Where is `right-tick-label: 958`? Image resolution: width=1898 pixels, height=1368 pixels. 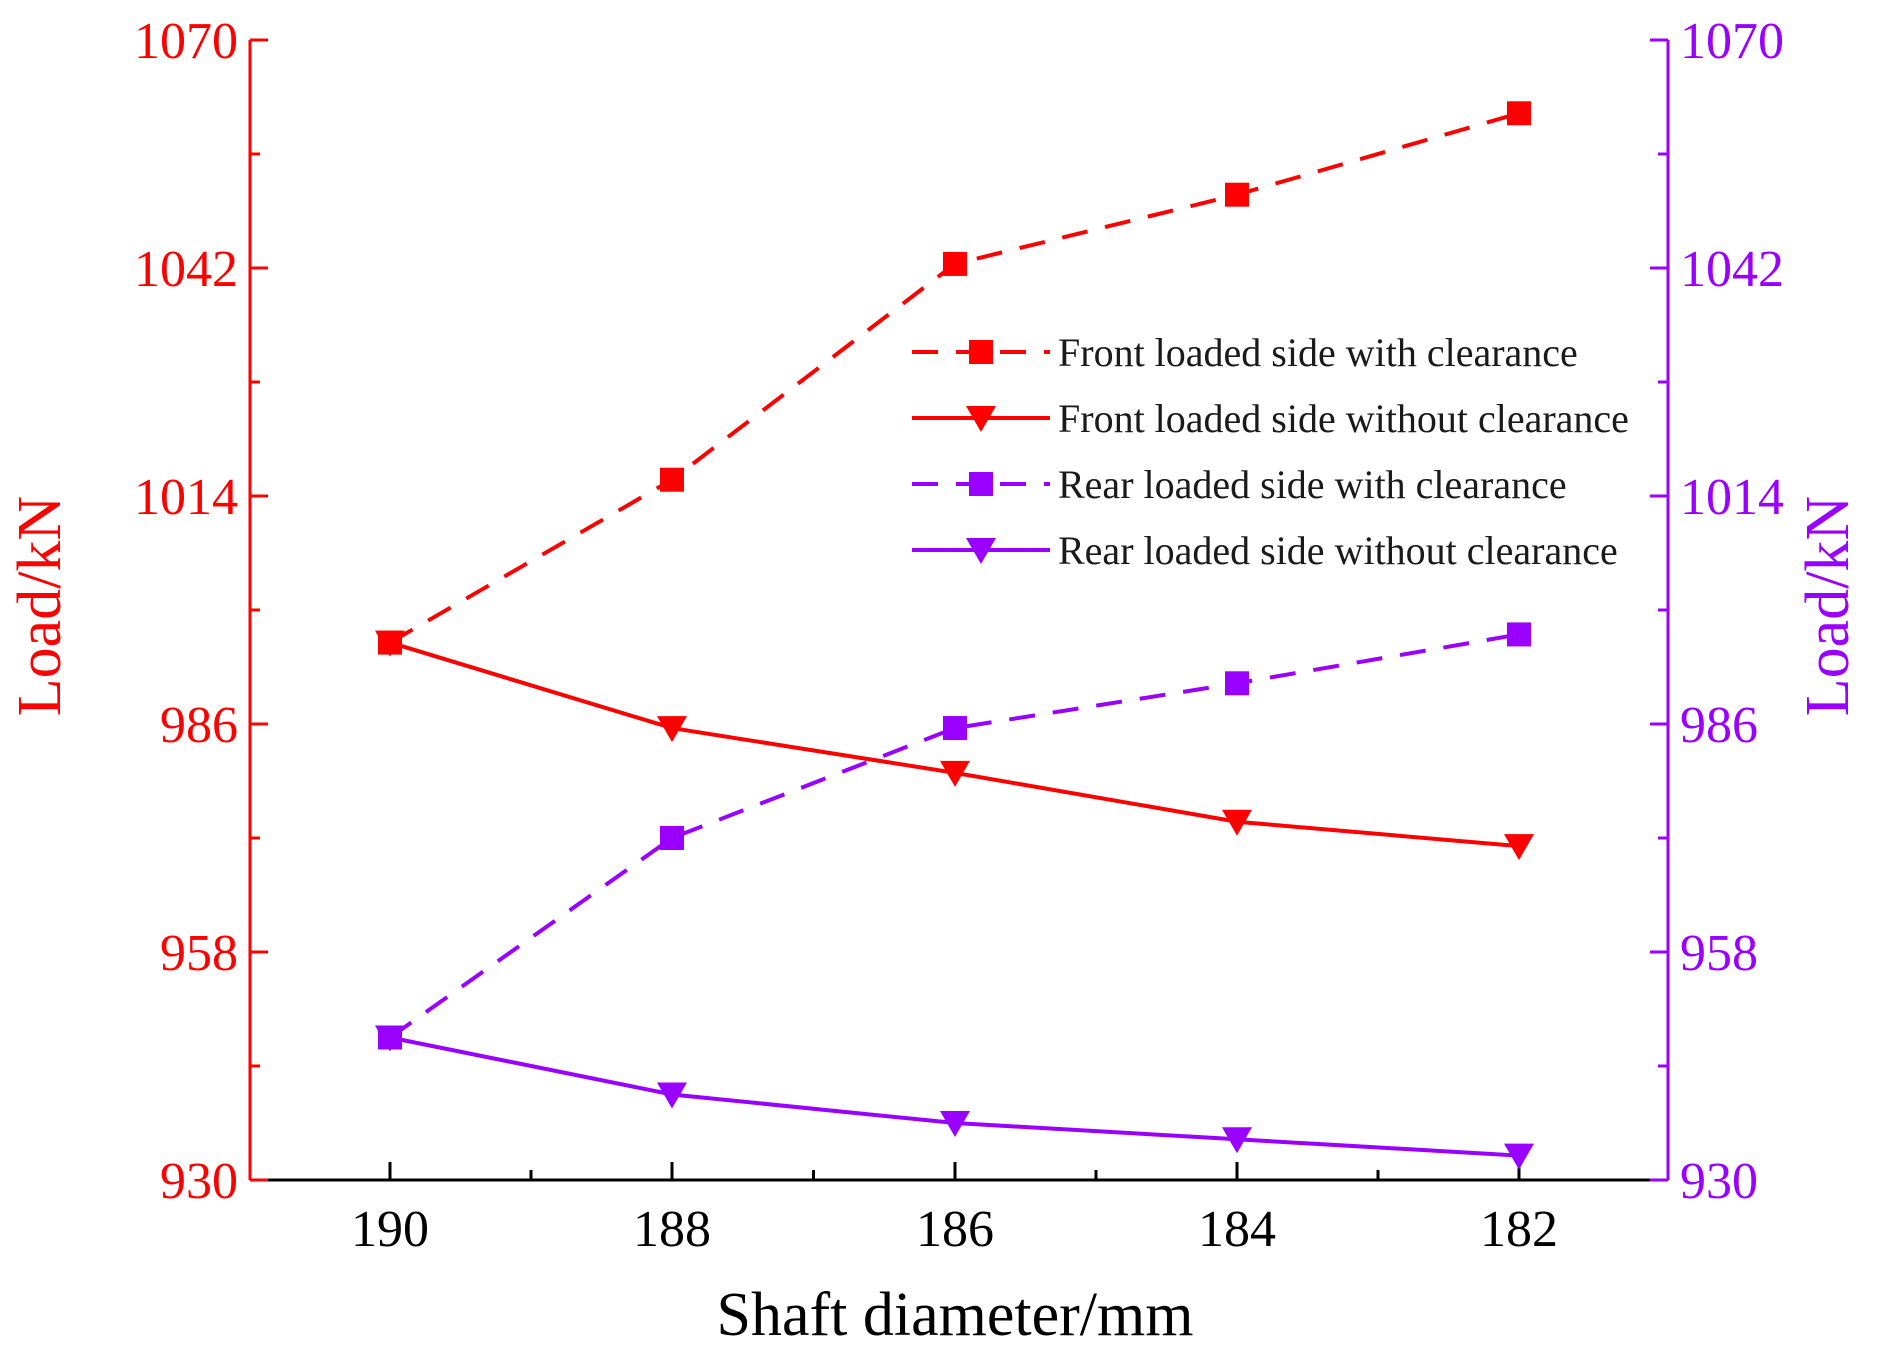 right-tick-label: 958 is located at coordinates (1719, 953).